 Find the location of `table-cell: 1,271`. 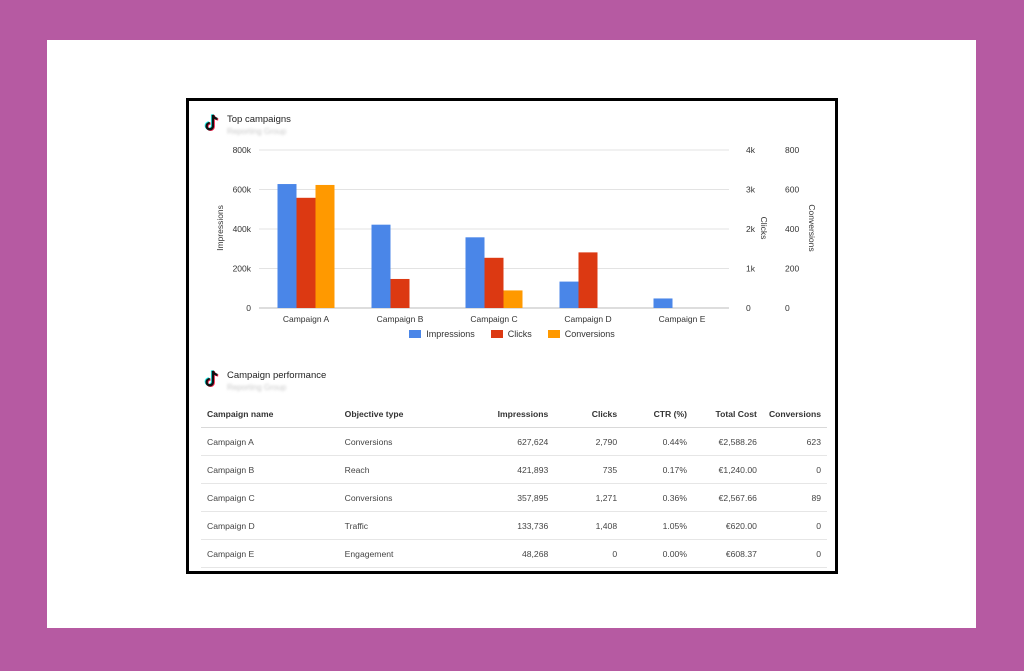

table-cell: 1,271 is located at coordinates (589, 497).